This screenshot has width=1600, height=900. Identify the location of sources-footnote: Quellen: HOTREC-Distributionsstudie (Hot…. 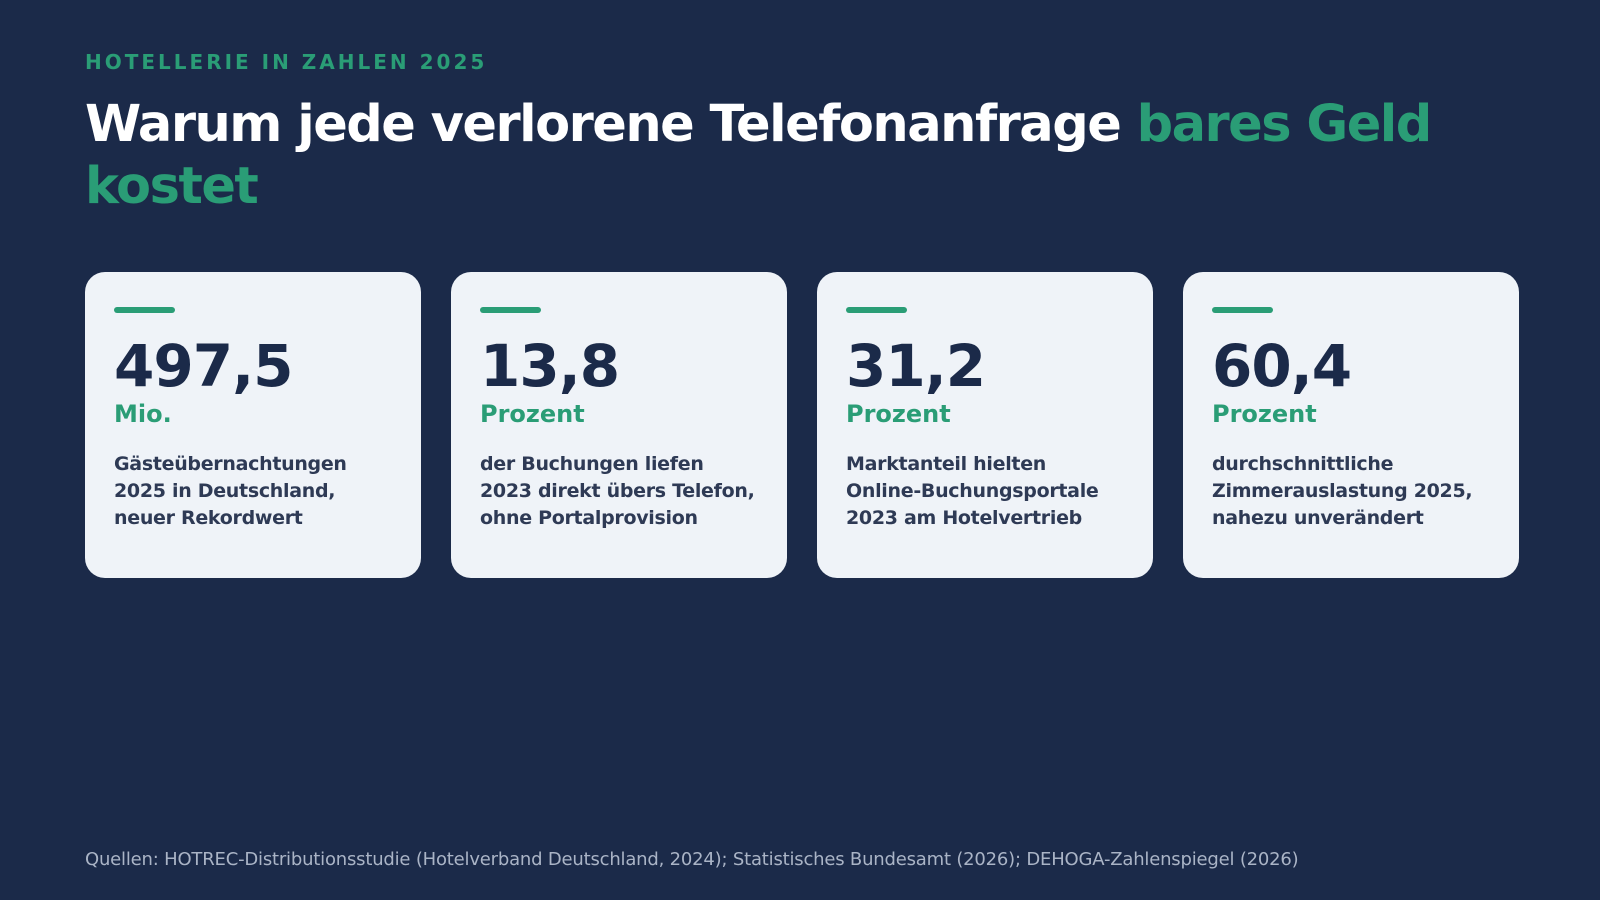
(692, 859).